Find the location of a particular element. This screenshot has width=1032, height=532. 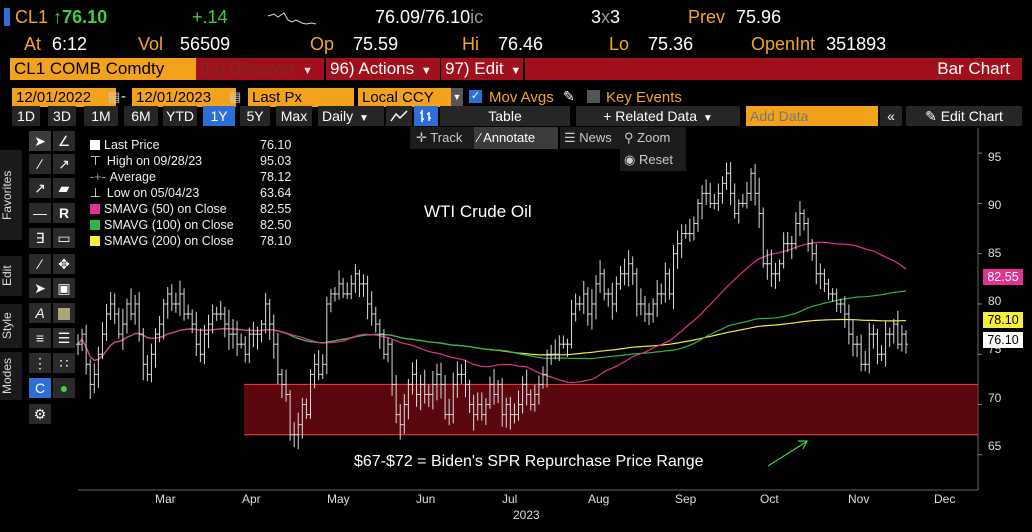

checkbox-unchecked-icon is located at coordinates (593, 96).